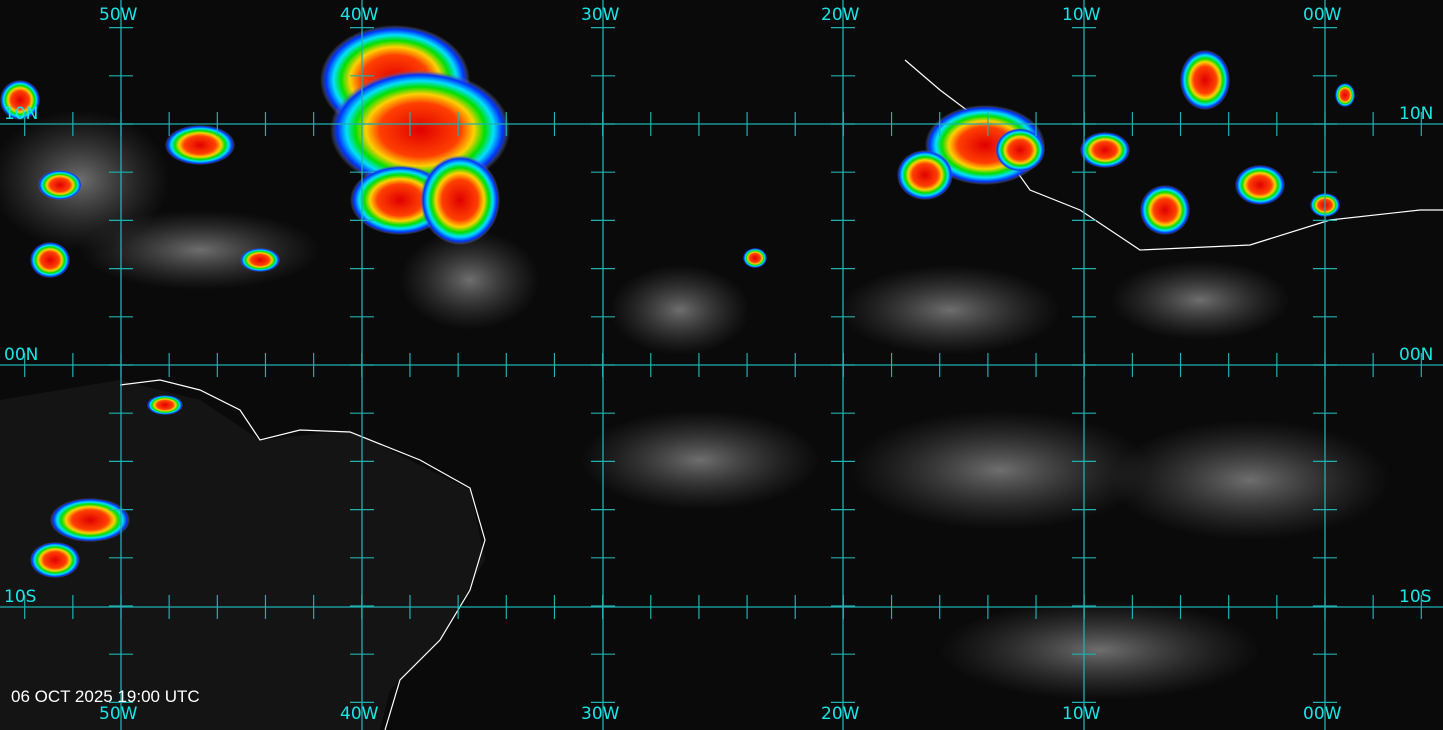  What do you see at coordinates (1416, 114) in the screenshot?
I see `lat-label-right: 10N` at bounding box center [1416, 114].